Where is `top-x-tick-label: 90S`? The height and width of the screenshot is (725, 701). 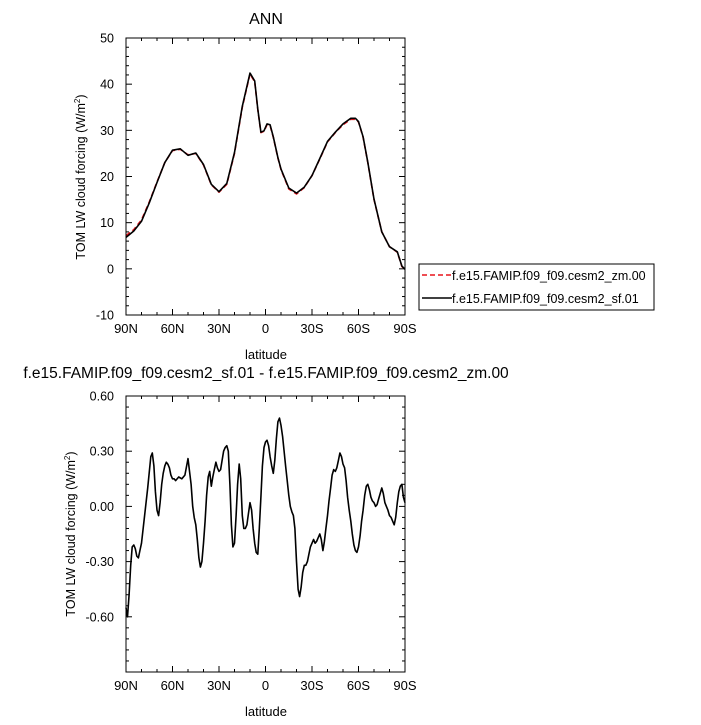 top-x-tick-label: 90S is located at coordinates (404, 328).